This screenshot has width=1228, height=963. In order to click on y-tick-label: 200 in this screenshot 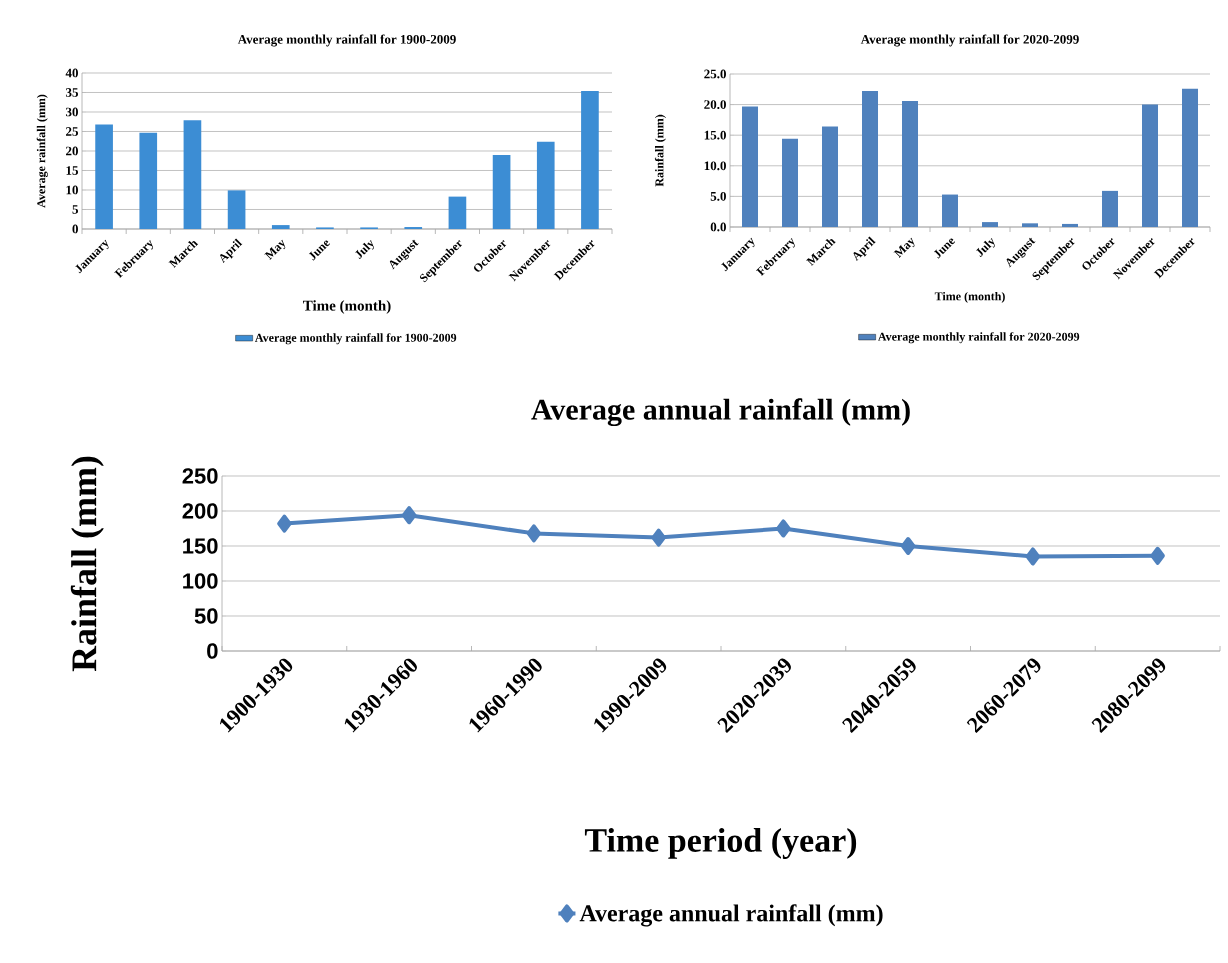, I will do `click(200, 511)`.